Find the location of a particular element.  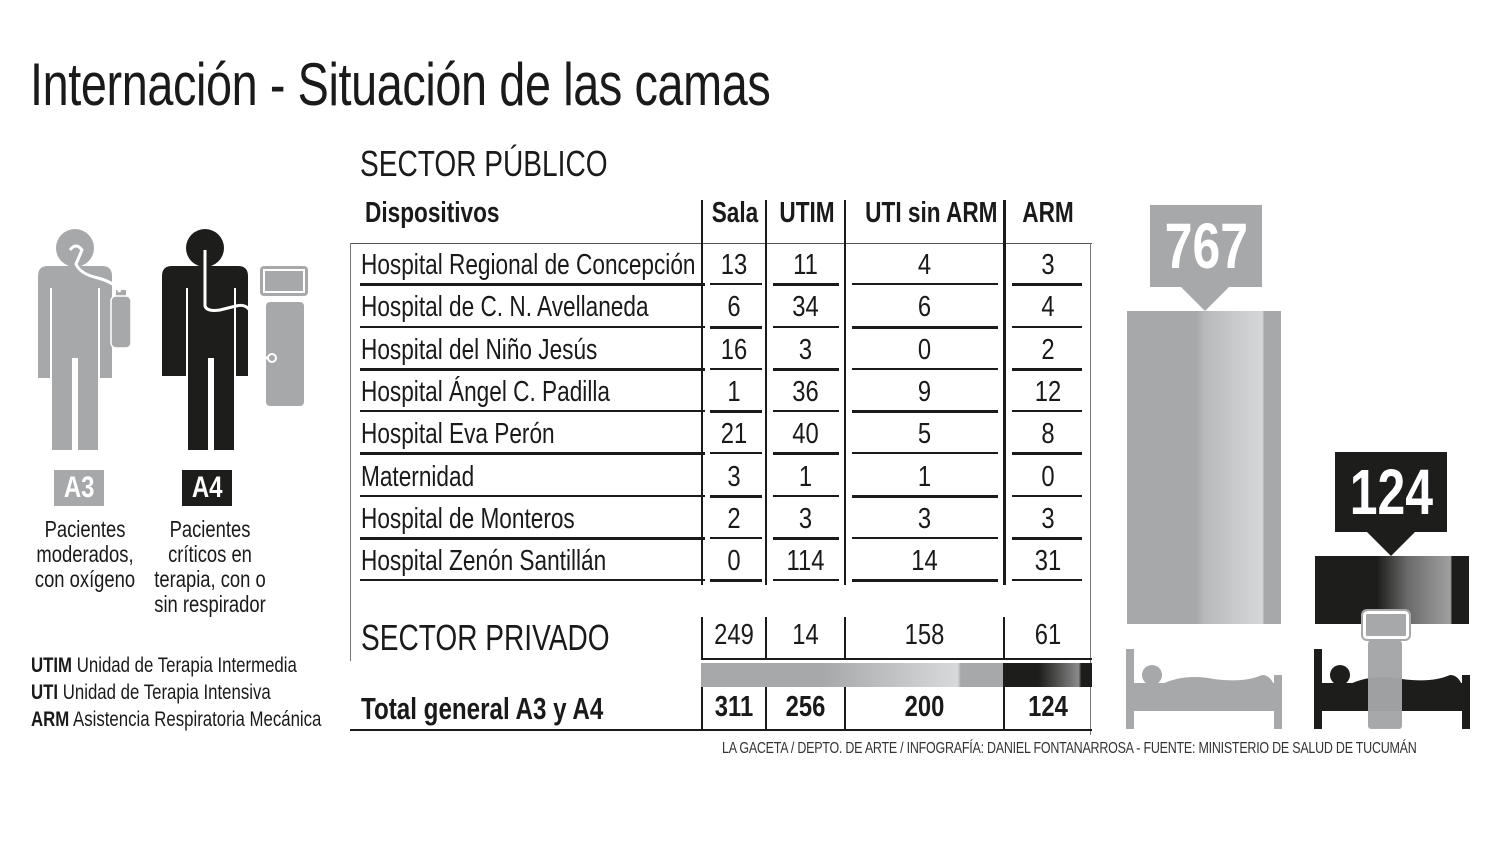

cell-utim: 14 is located at coordinates (805, 635).